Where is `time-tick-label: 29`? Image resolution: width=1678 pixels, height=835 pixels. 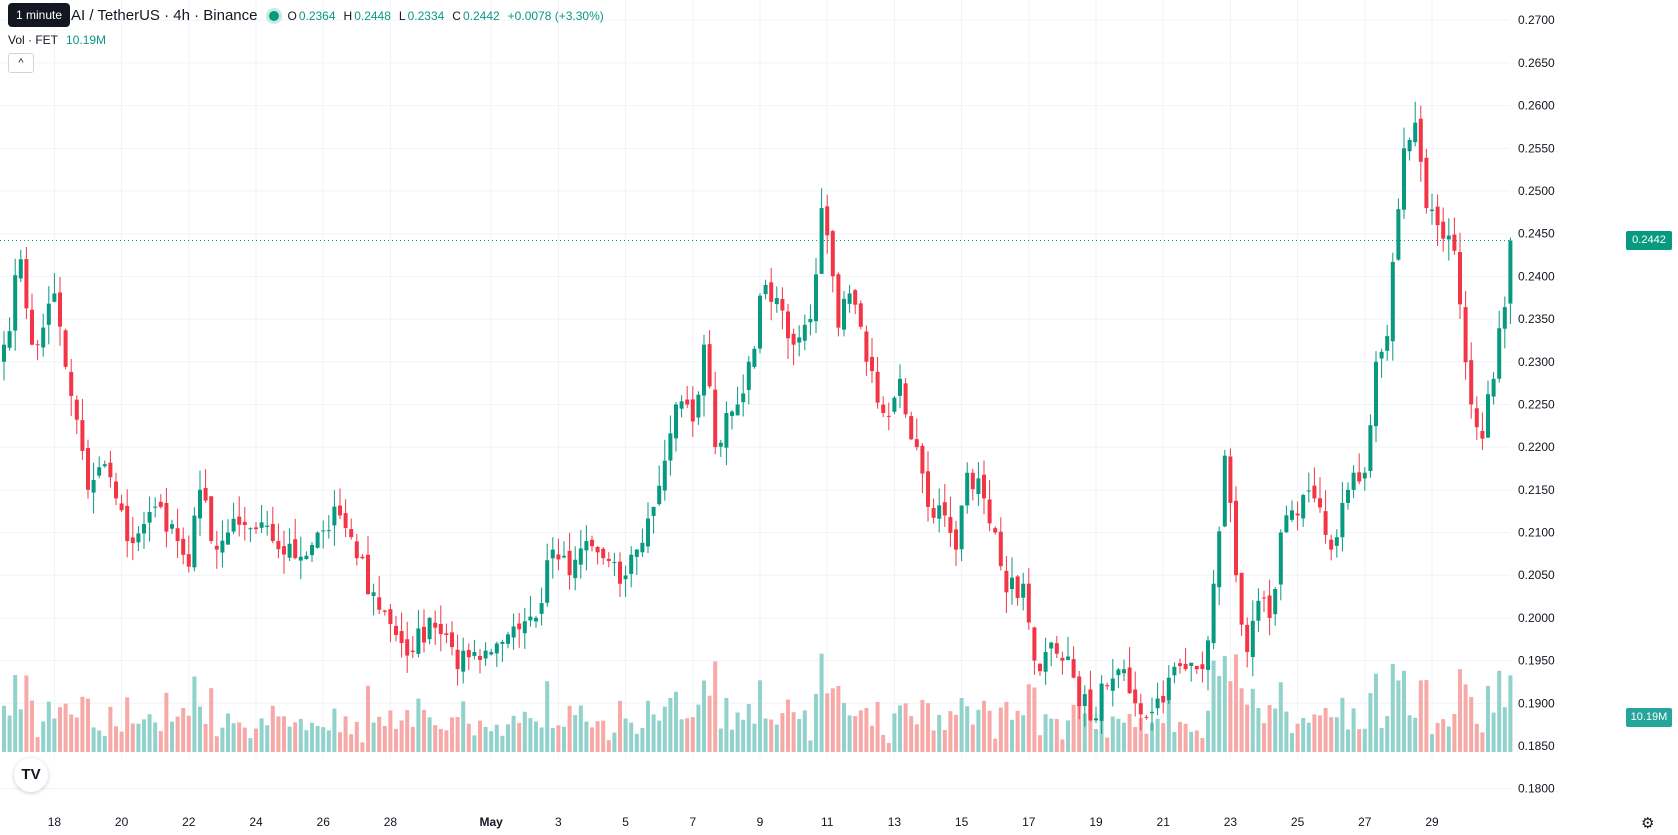 time-tick-label: 29 is located at coordinates (1432, 822).